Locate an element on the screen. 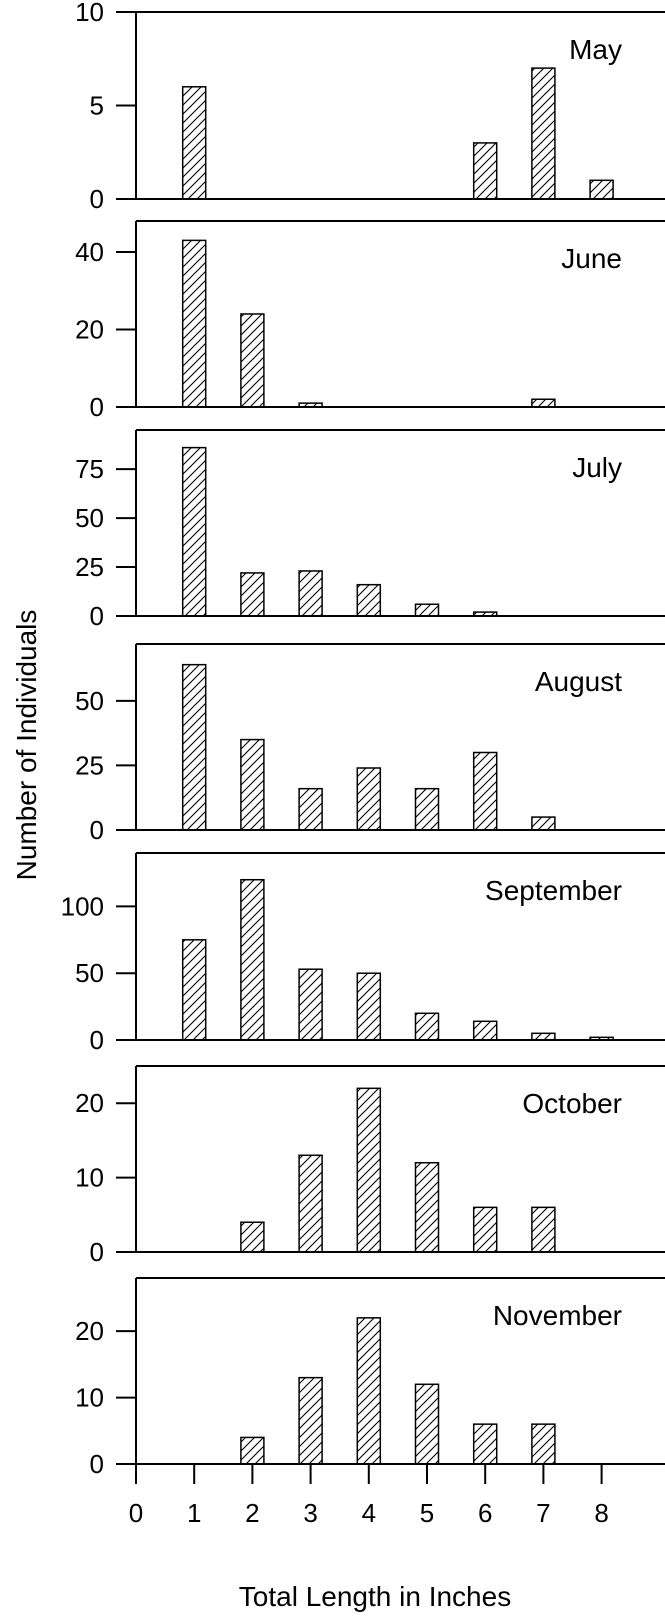  y-tick-label: 40 is located at coordinates (89, 252).